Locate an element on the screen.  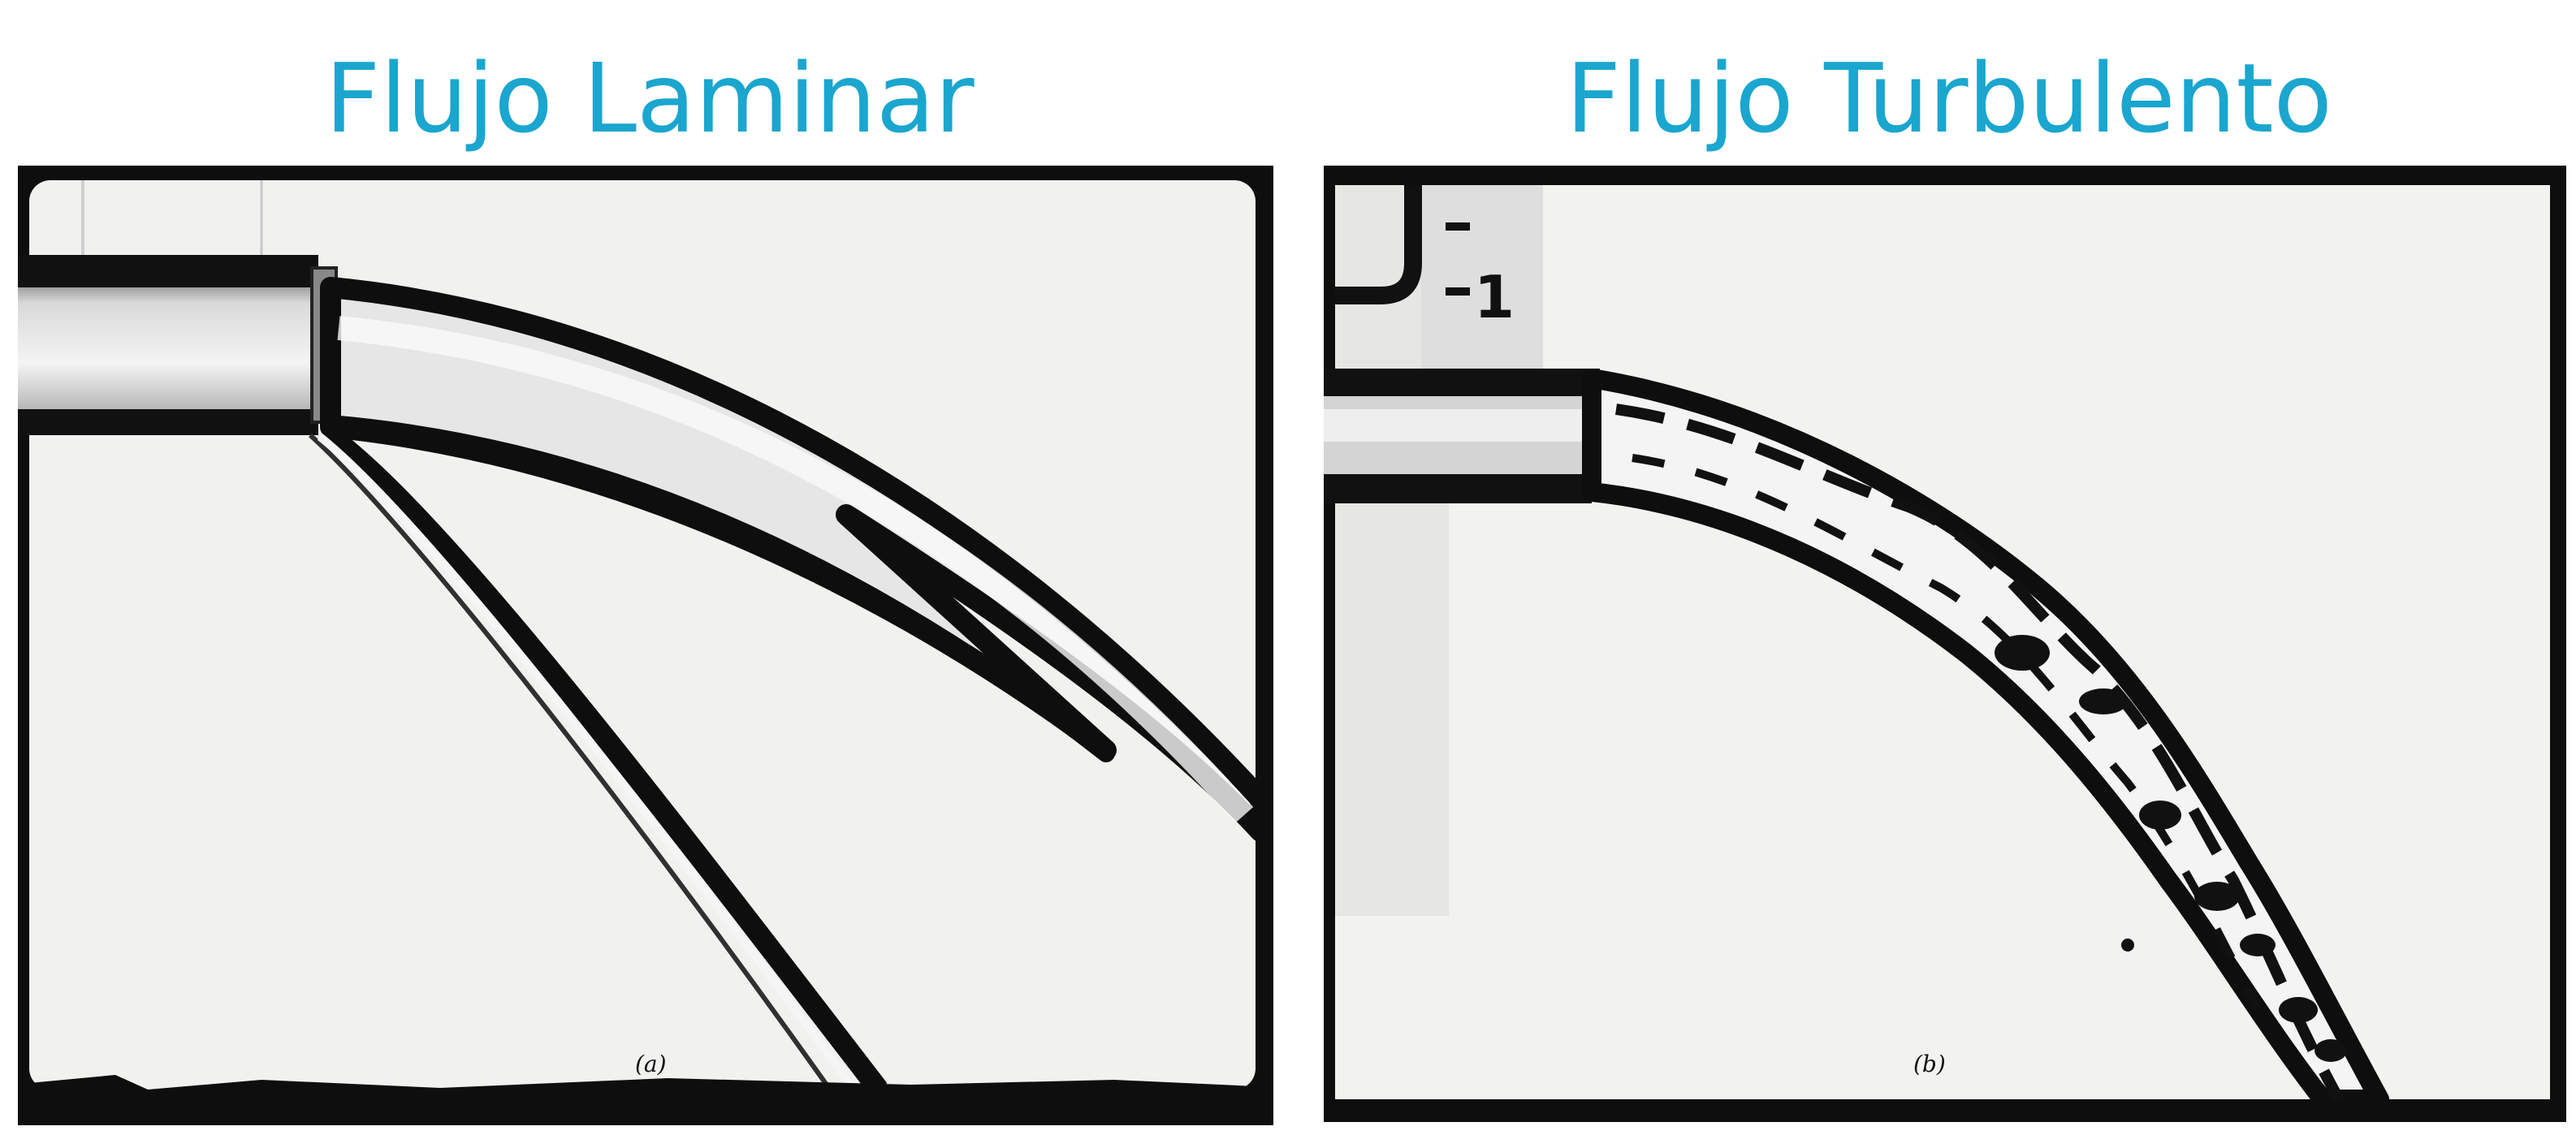
laminar-flow-title: Flujo Laminar is located at coordinates (650, 98).